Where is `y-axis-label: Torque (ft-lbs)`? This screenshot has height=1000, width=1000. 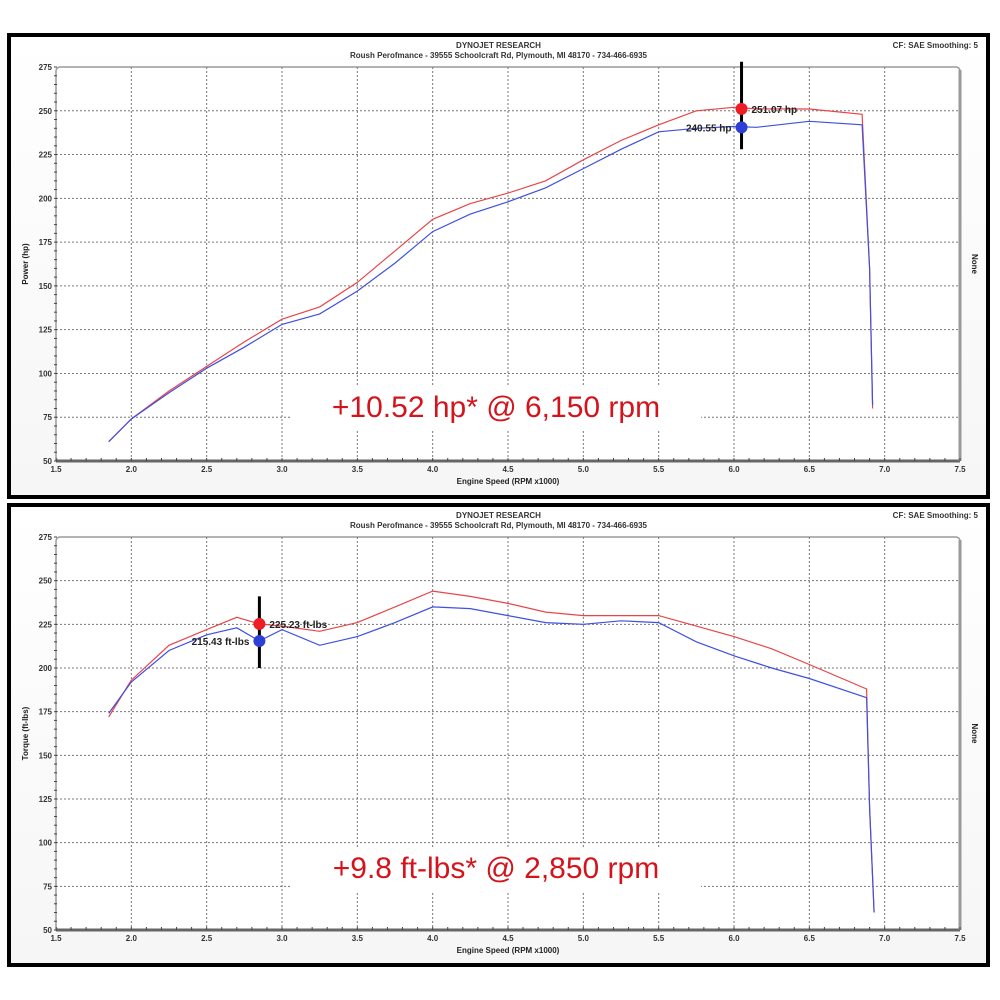
y-axis-label: Torque (ft-lbs) is located at coordinates (25, 733).